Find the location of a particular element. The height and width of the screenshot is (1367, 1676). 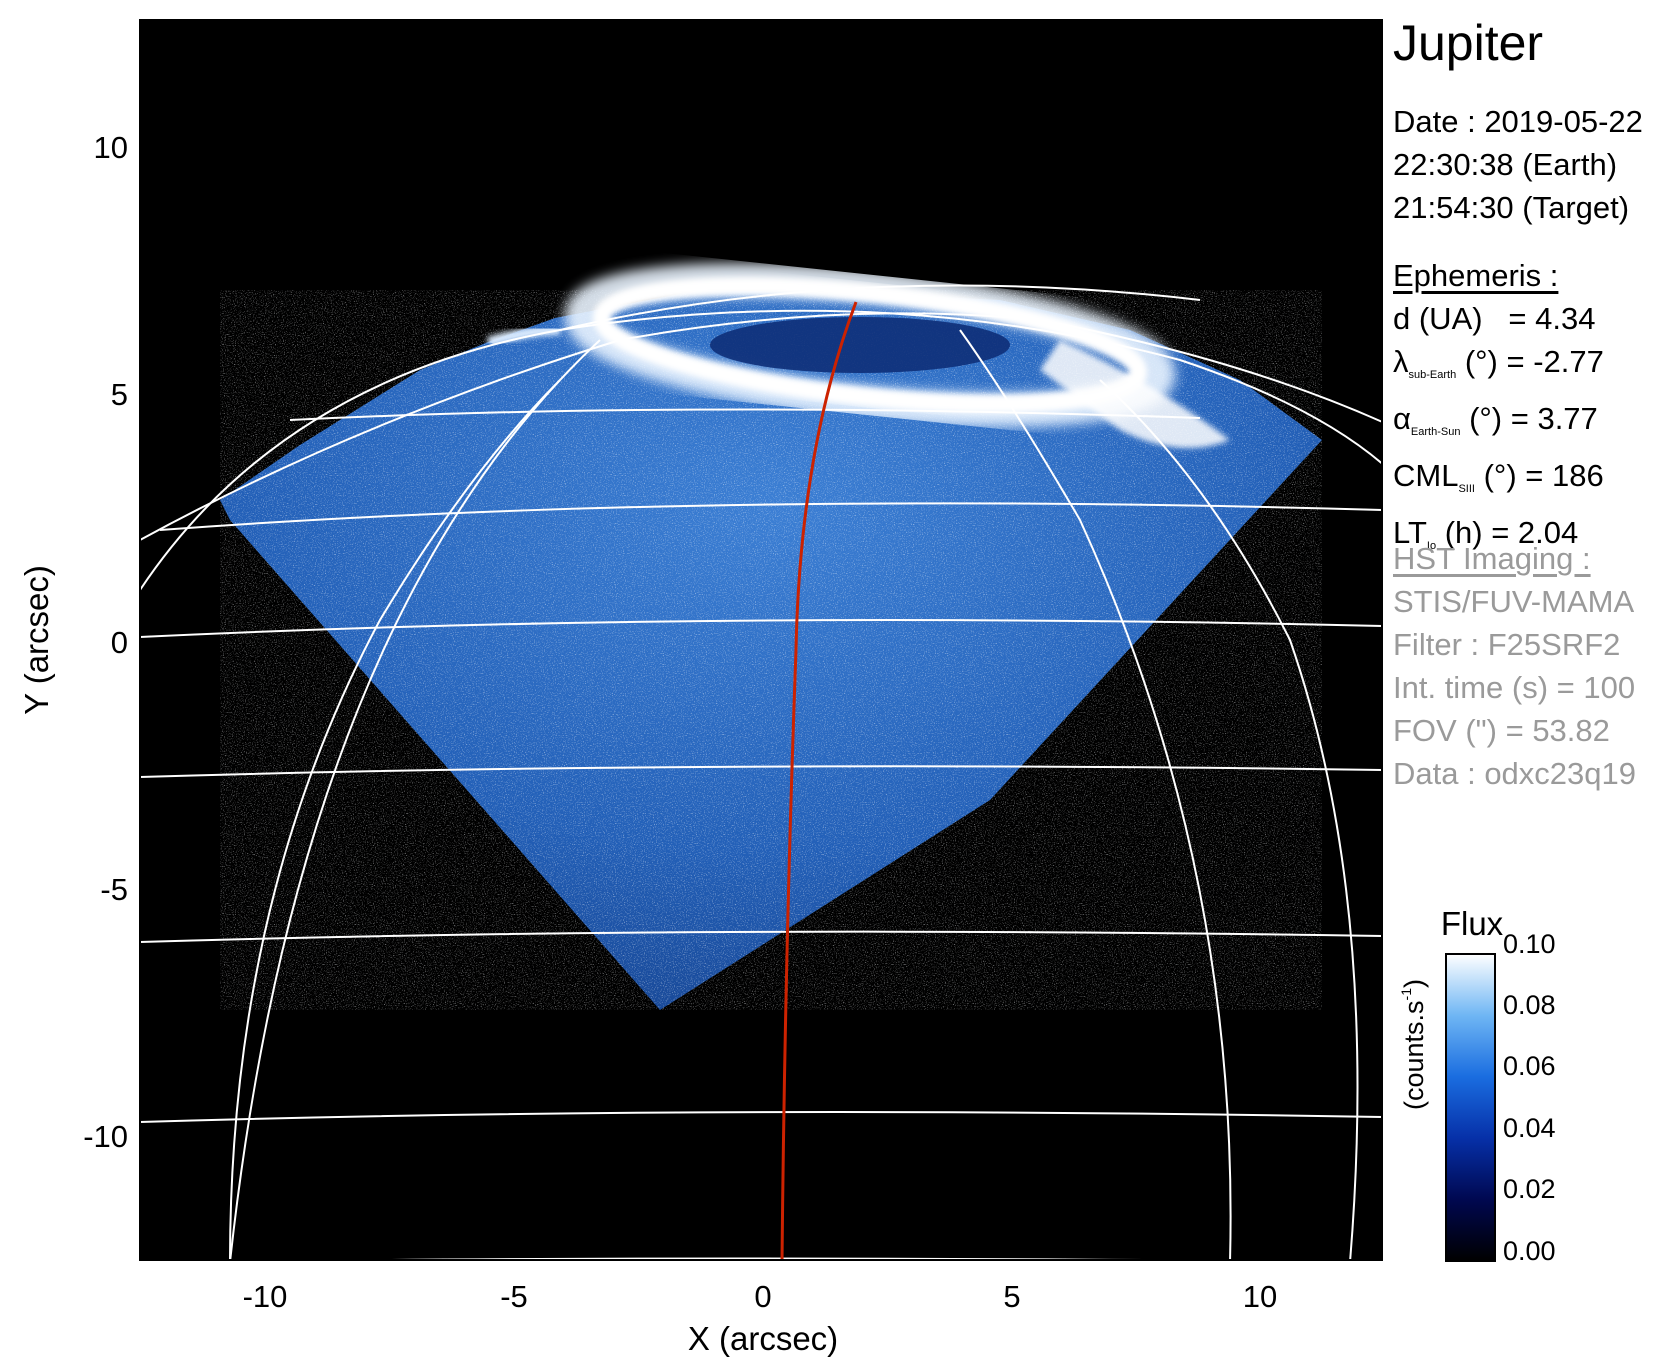

y-axis-label: Y (arcsec) is located at coordinates (36, 640).